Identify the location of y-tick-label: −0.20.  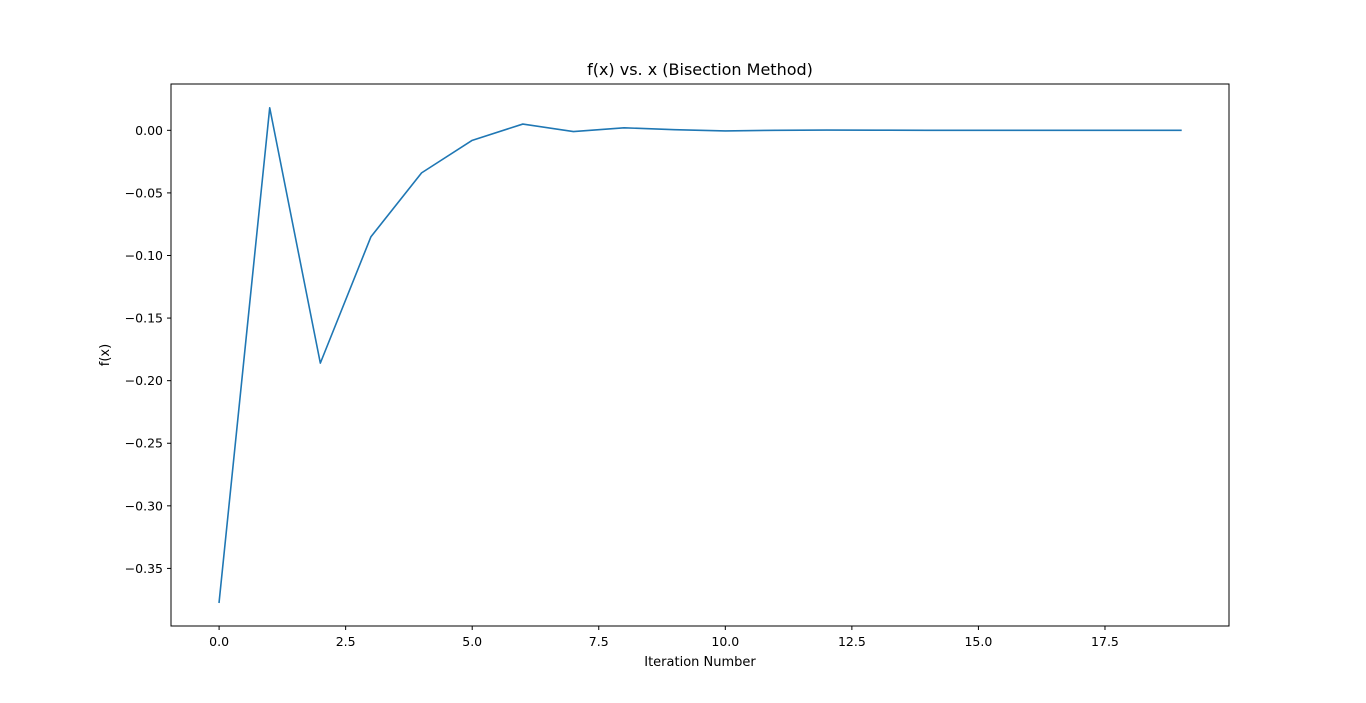
(144, 380).